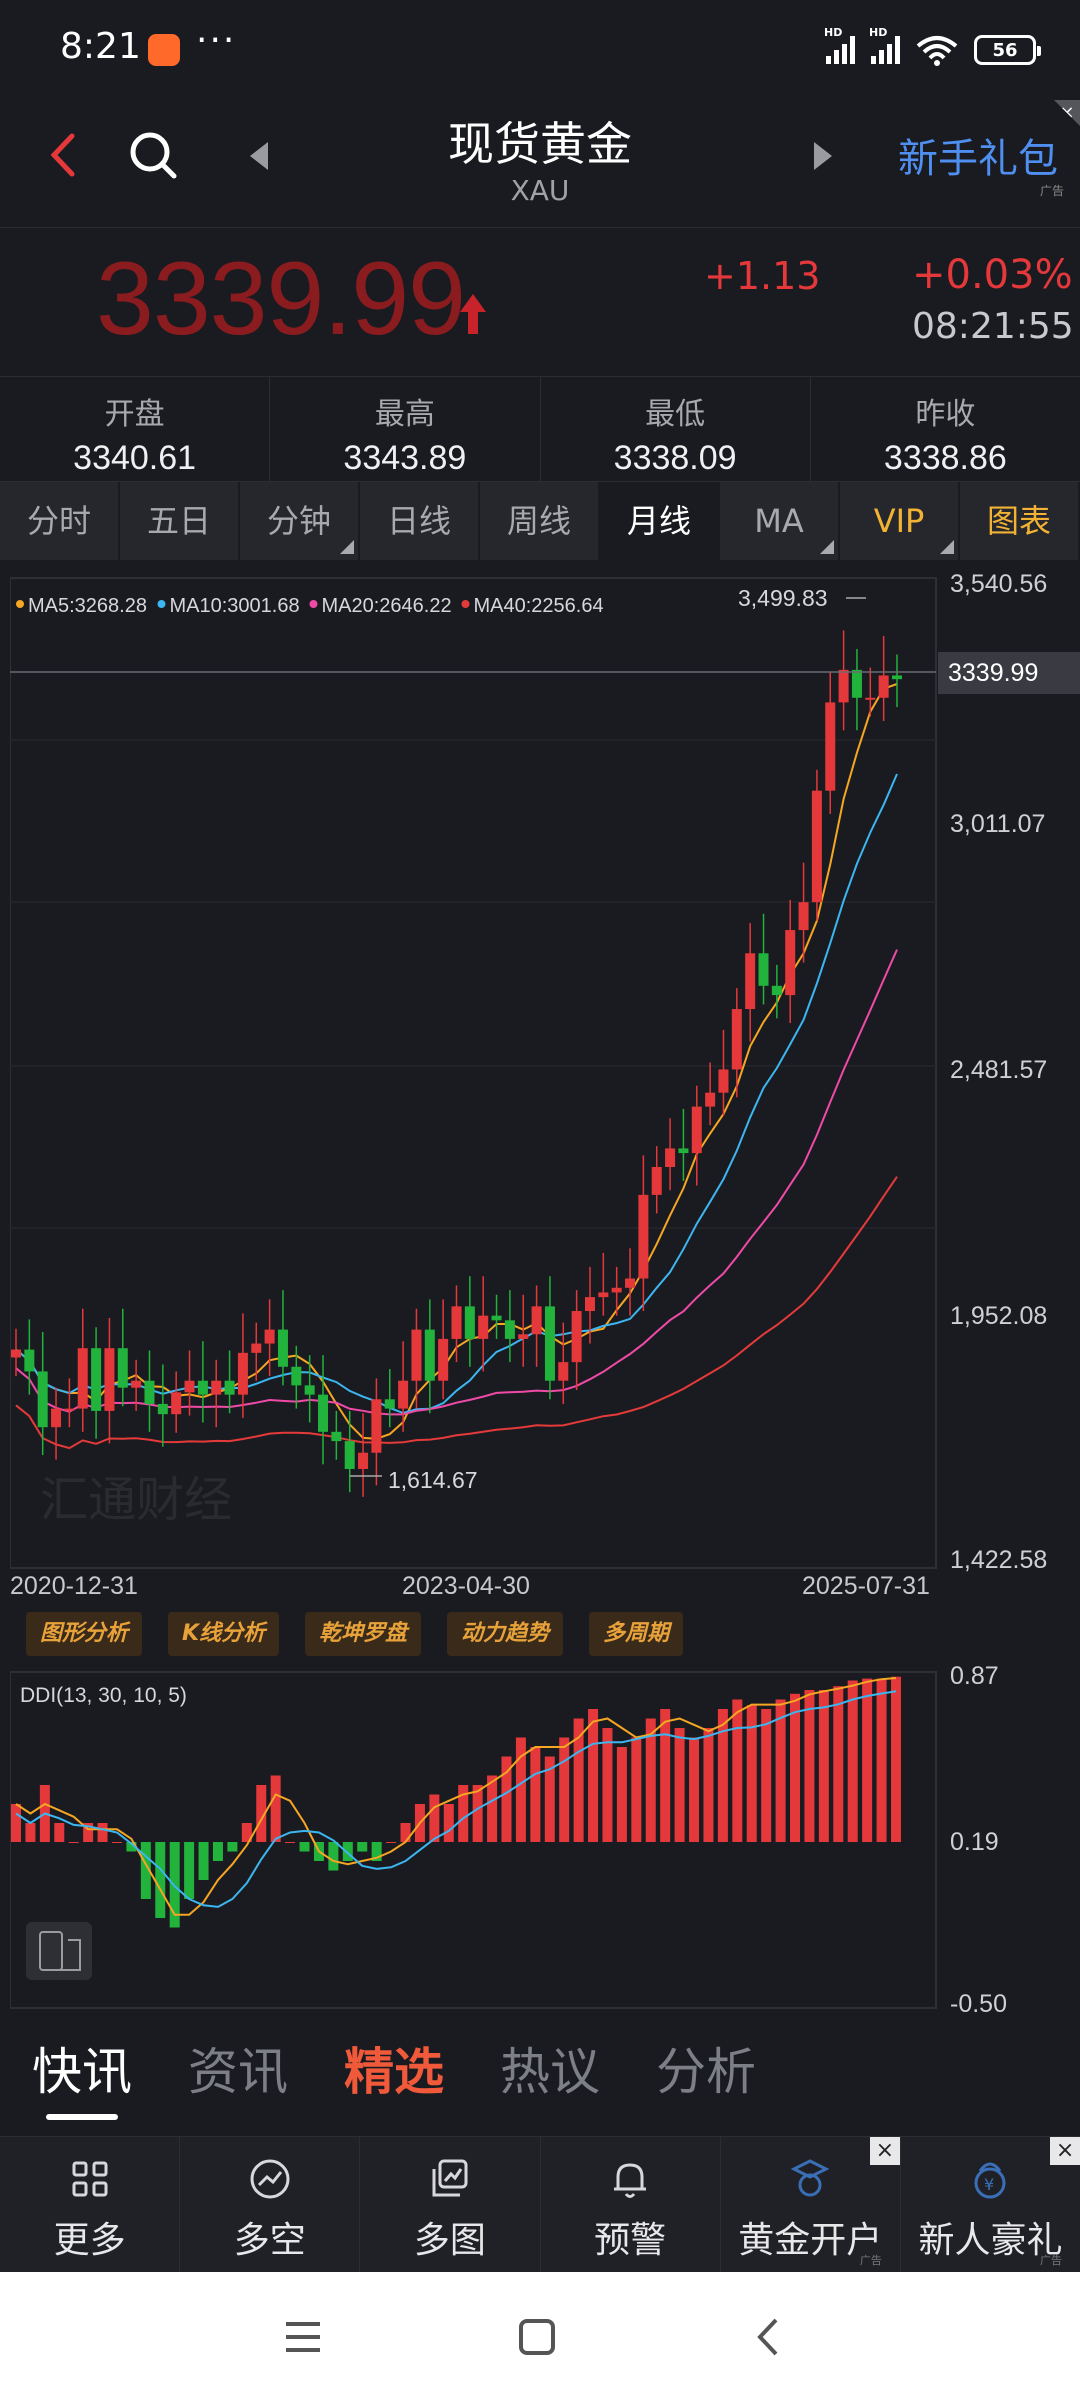  What do you see at coordinates (82, 2080) in the screenshot?
I see `tab-flash-news: 快讯` at bounding box center [82, 2080].